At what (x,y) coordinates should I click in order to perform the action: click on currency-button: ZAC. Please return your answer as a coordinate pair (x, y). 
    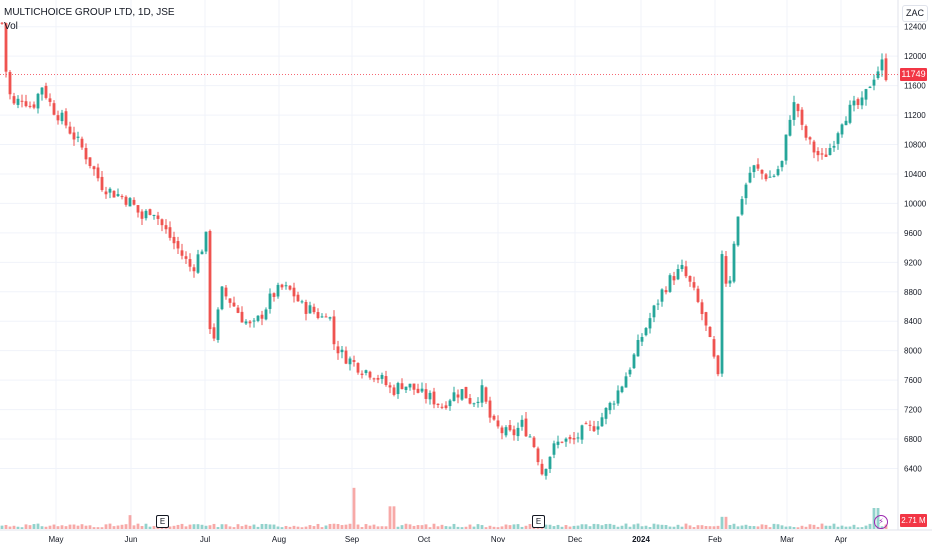
    Looking at the image, I should click on (915, 13).